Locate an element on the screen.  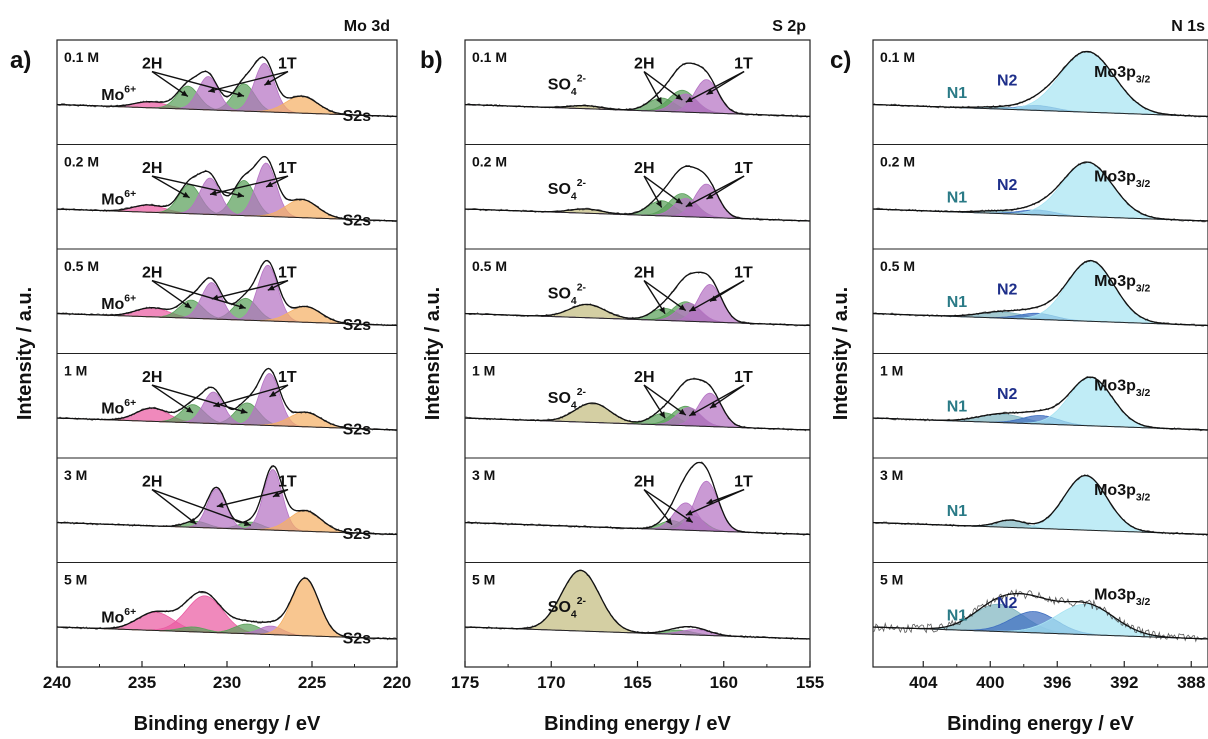
component-mo3p32 is located at coordinates (1040, 403).